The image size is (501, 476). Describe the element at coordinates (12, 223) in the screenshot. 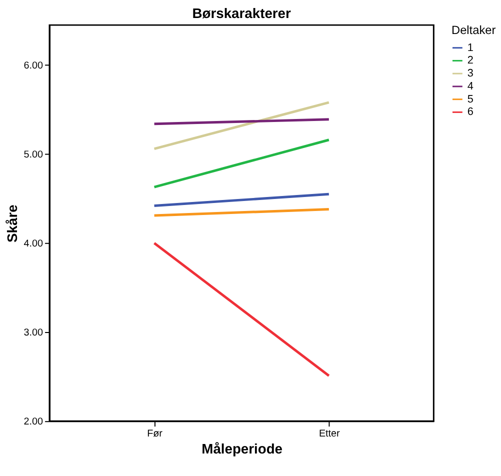

I see `y-axis-title: Skåre` at that location.